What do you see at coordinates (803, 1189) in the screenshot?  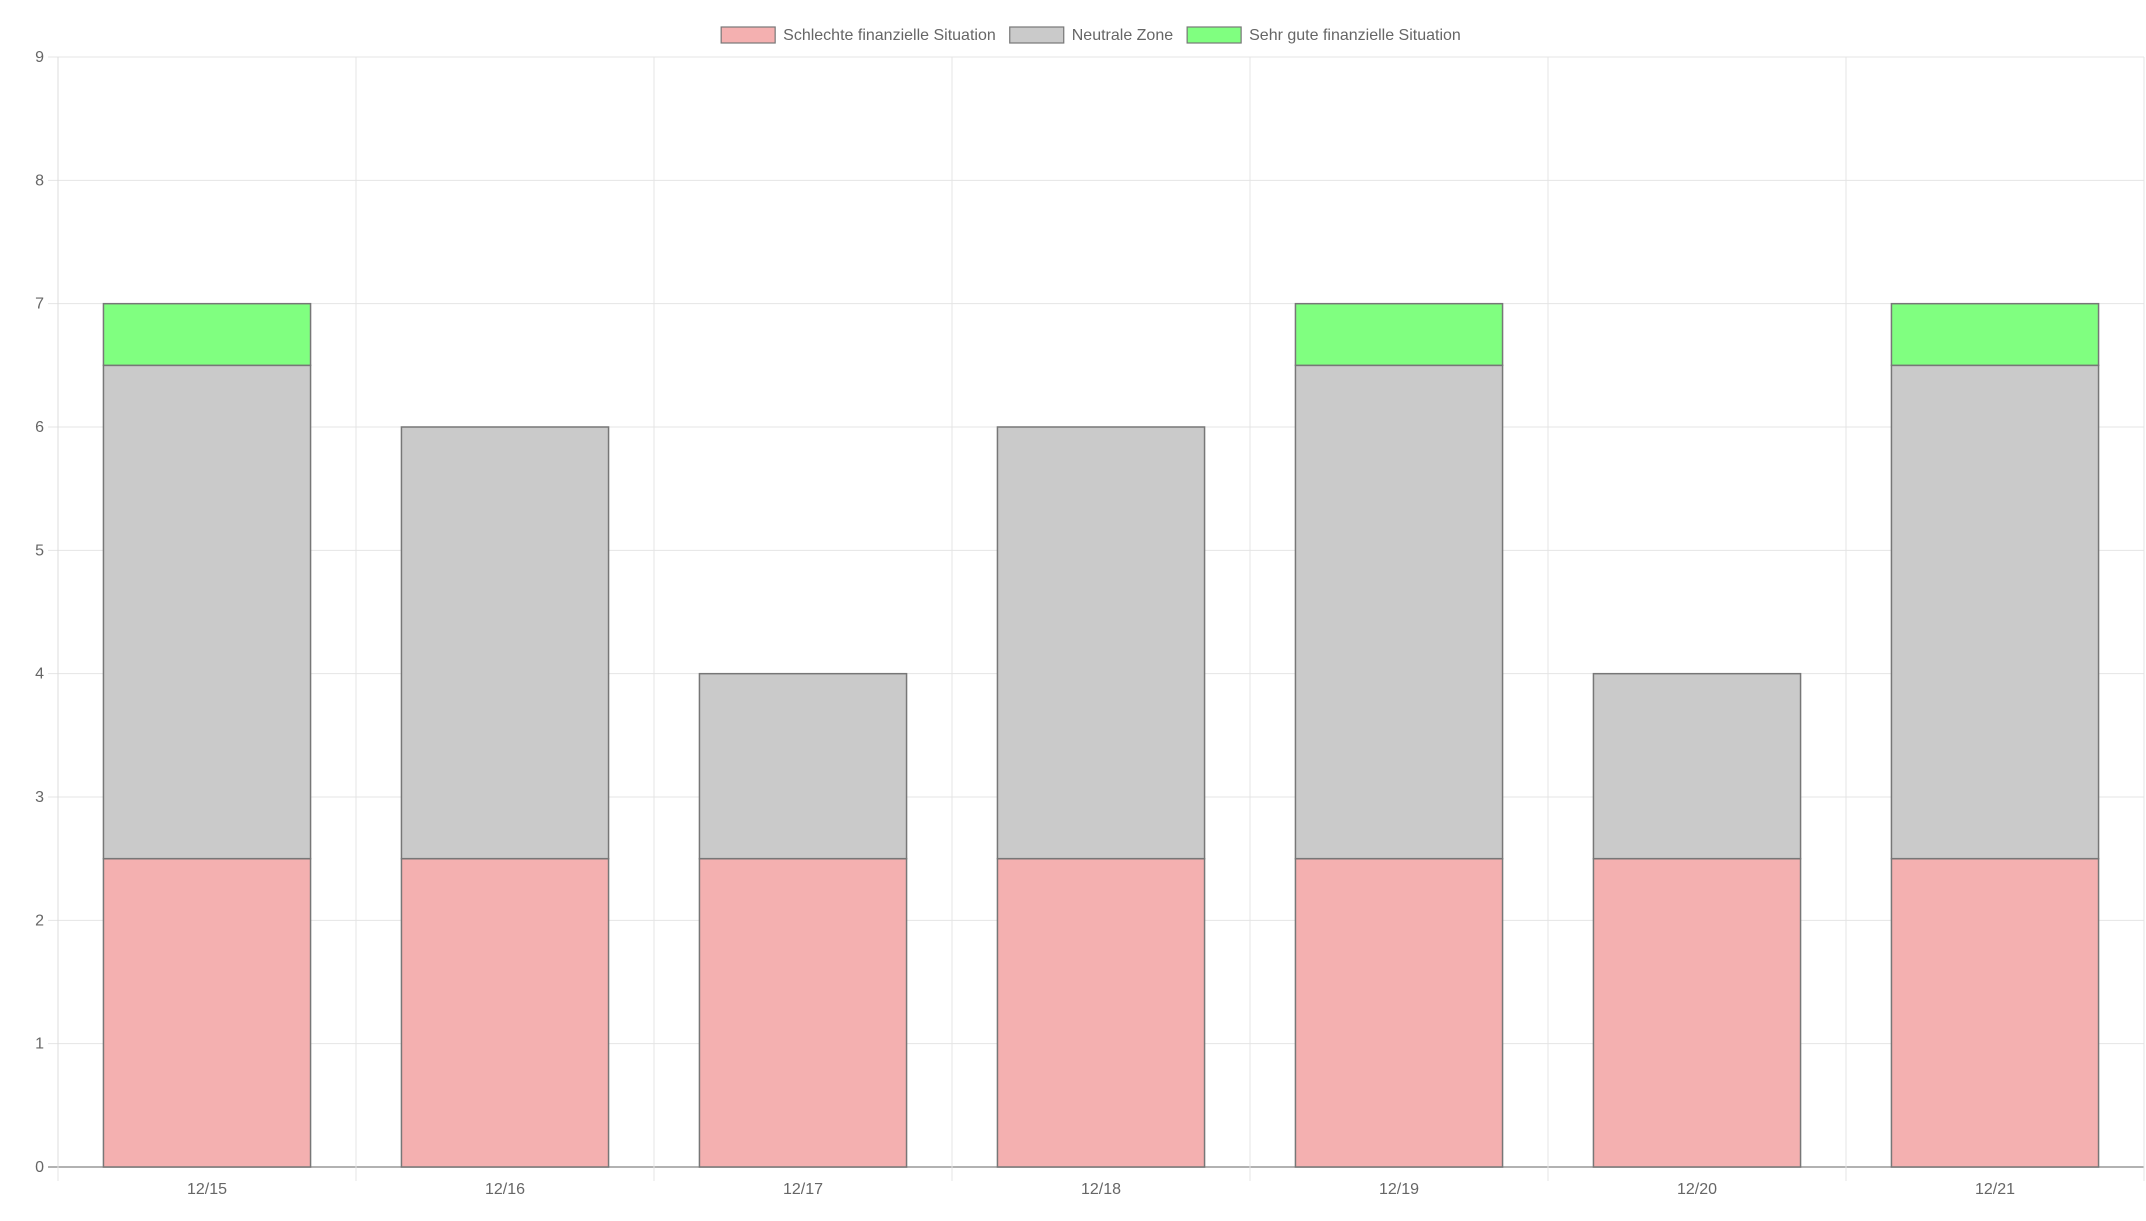 I see `x-tick-label: 12/17` at bounding box center [803, 1189].